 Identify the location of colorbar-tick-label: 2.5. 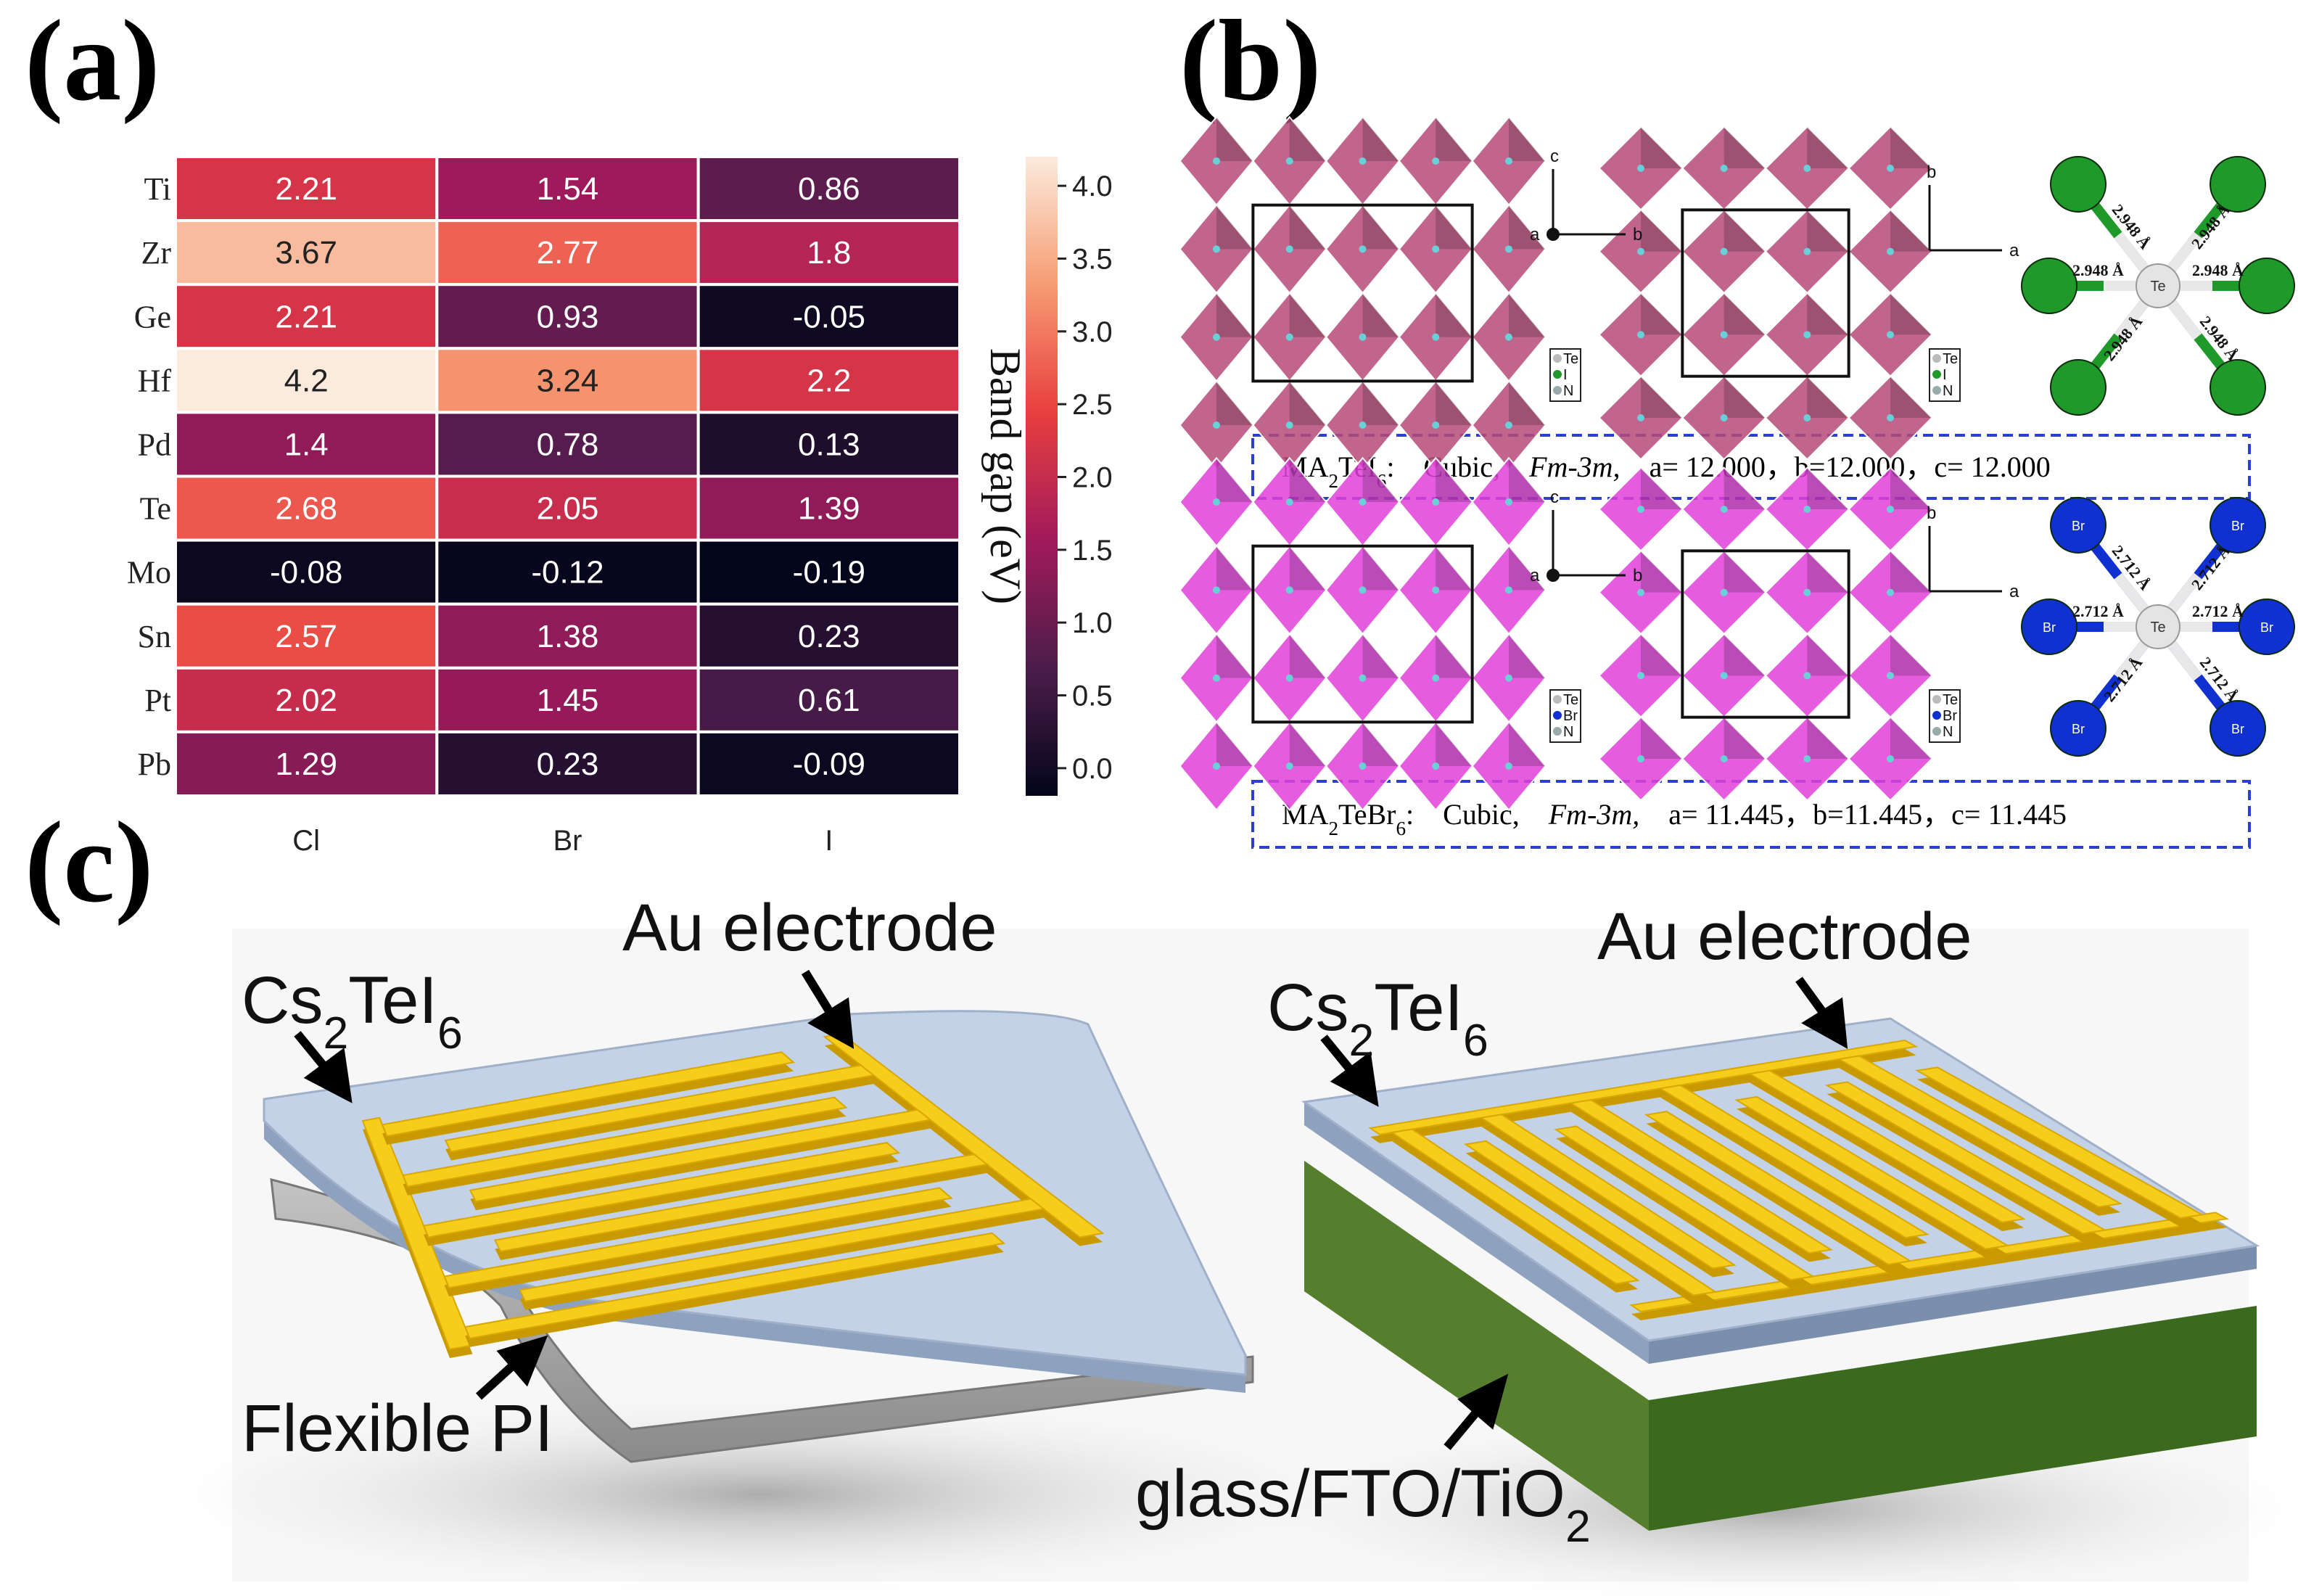
(1092, 405).